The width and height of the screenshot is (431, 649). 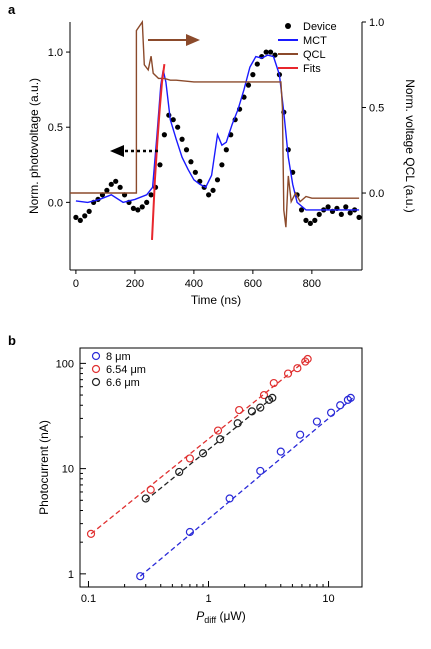 What do you see at coordinates (253, 284) in the screenshot?
I see `x-tick-label-a: 600` at bounding box center [253, 284].